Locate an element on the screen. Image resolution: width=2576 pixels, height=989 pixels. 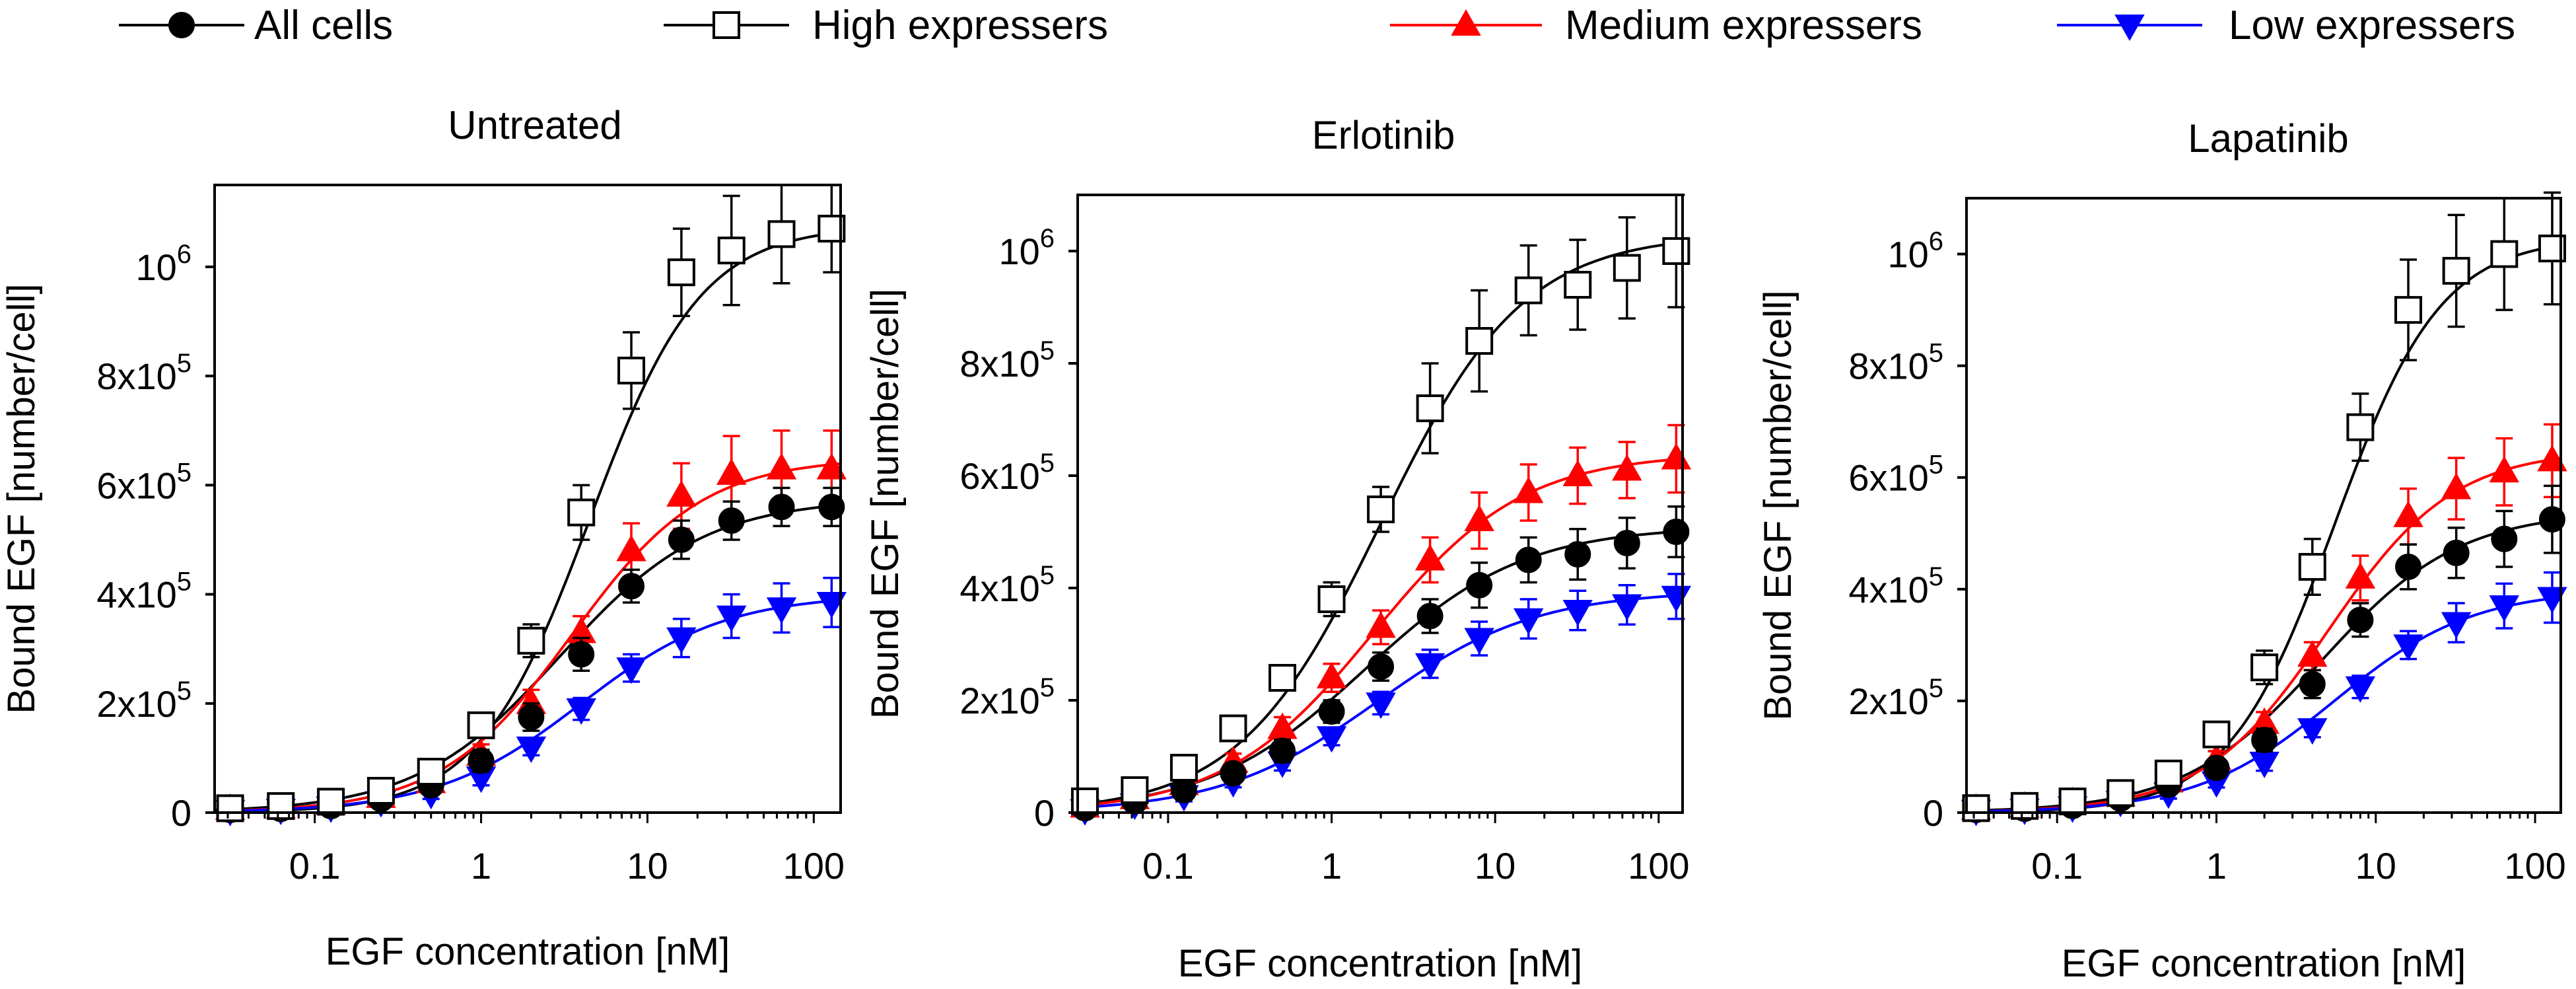
legend-label-all-cells: All cells is located at coordinates (324, 25).